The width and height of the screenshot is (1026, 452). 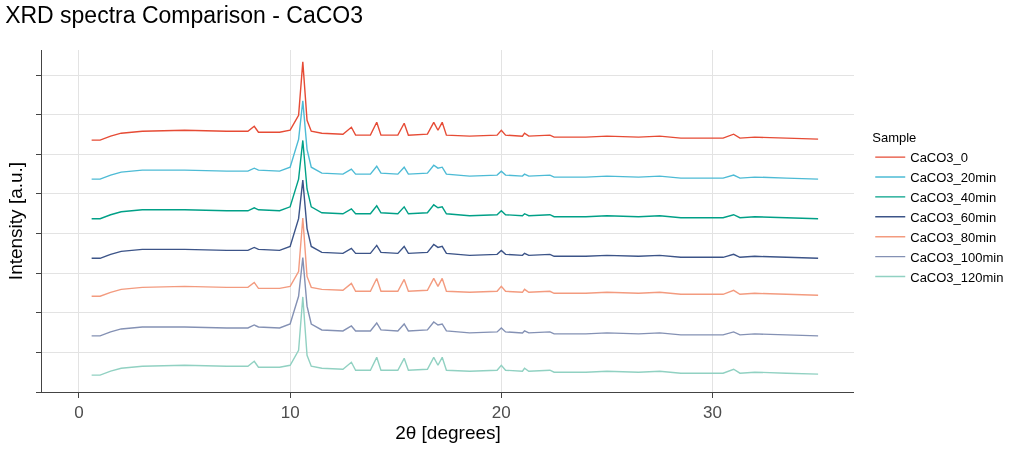 What do you see at coordinates (953, 197) in the screenshot?
I see `legend-label: CaCO3_40min` at bounding box center [953, 197].